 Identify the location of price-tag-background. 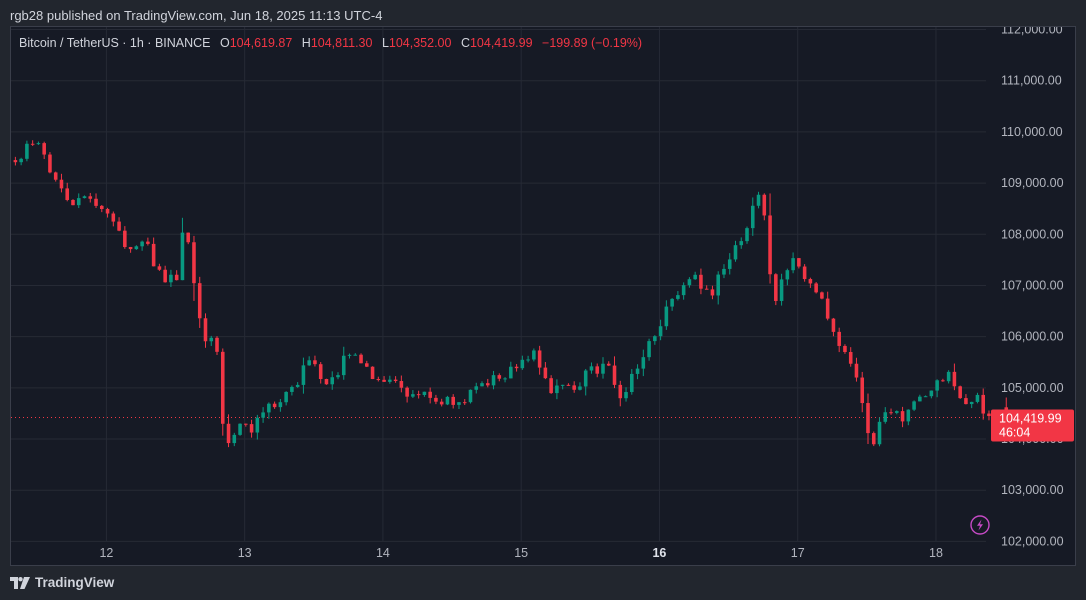
(1032, 425).